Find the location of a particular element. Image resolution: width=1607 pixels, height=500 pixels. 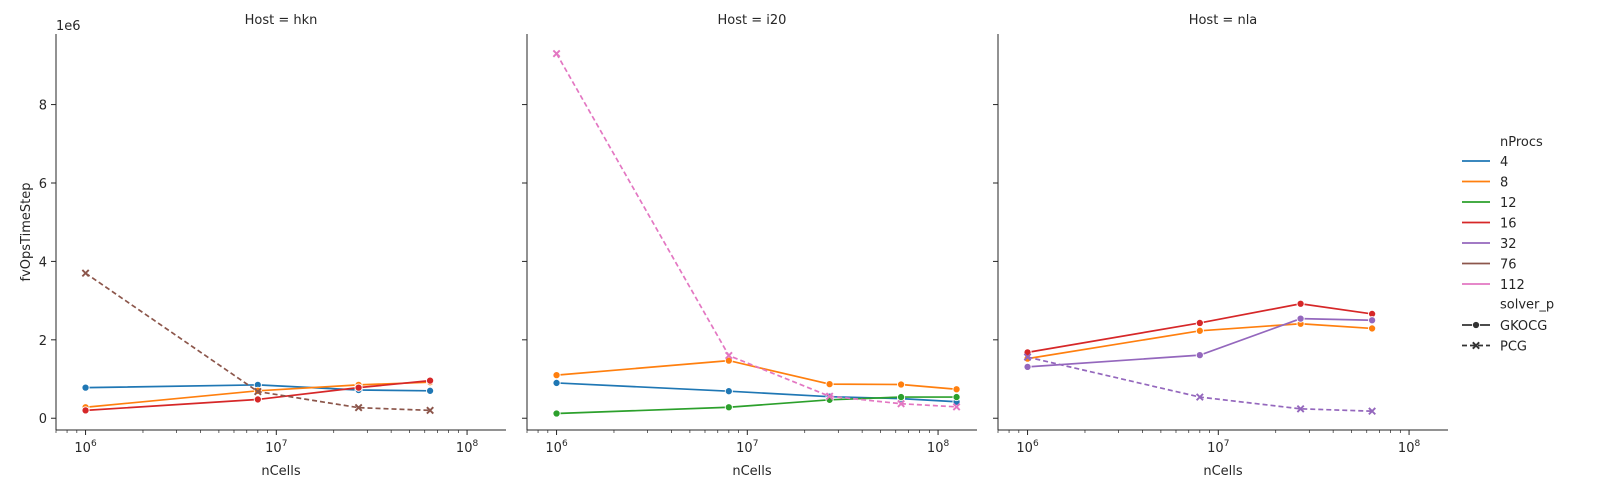

legend-label: 76 is located at coordinates (1508, 265).